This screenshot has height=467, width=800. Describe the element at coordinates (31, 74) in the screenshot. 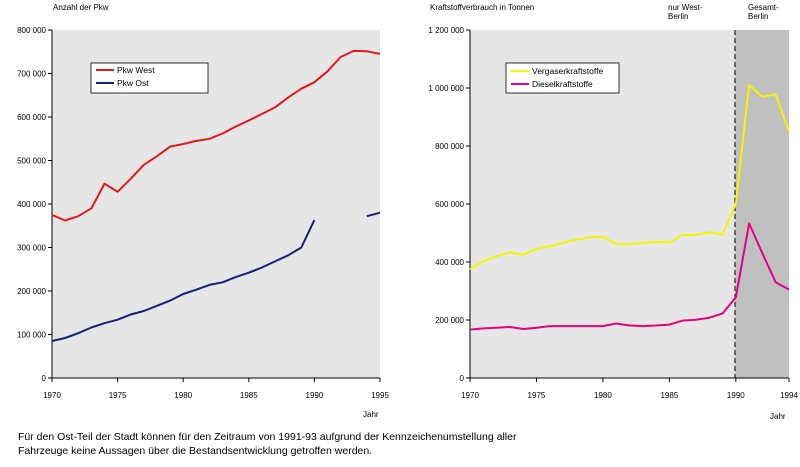

I see `y-tick-label: 700 000` at that location.